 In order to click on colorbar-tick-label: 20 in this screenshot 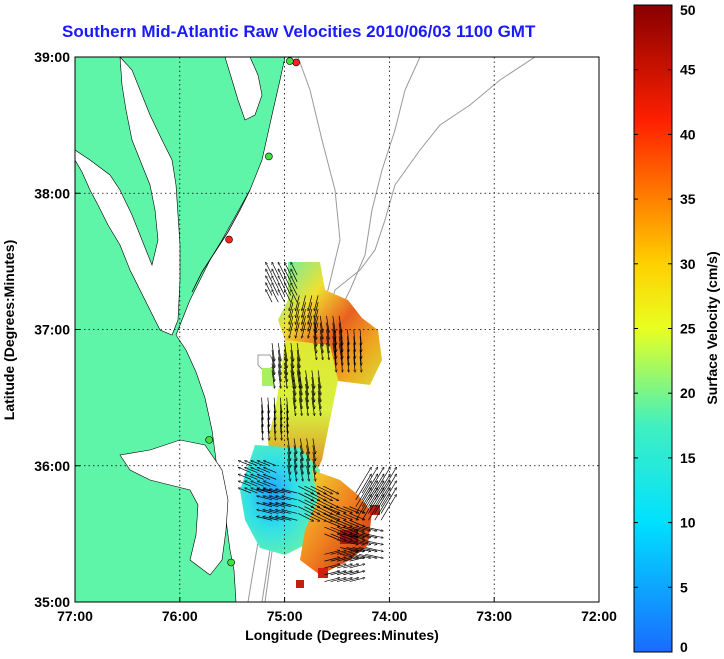, I will do `click(688, 393)`.